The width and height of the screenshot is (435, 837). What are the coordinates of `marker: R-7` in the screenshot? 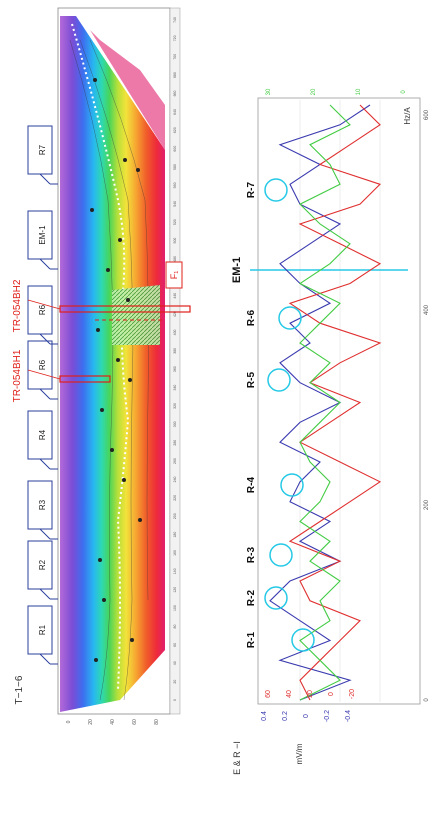 It's located at (267, 190).